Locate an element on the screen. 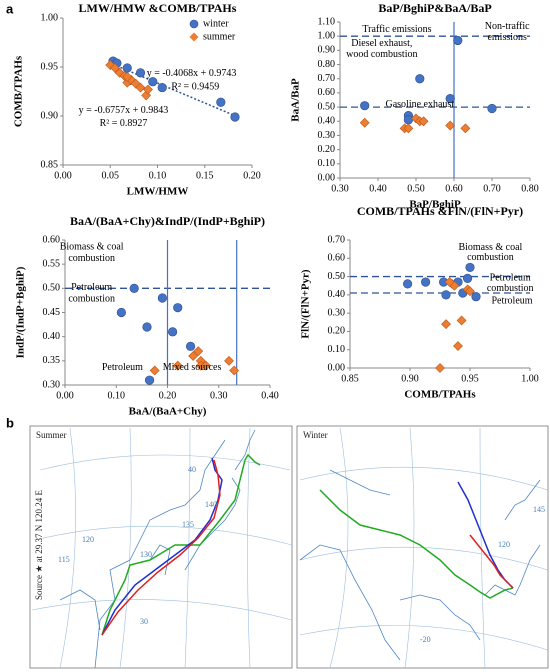 The image size is (550, 672). x-tick-label: 0.20 is located at coordinates (168, 395).